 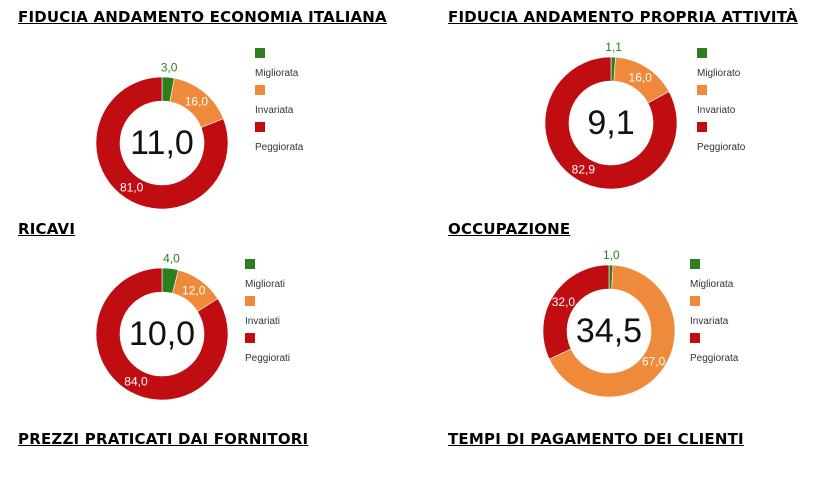 I want to click on center-value: 10,0, so click(x=162, y=334).